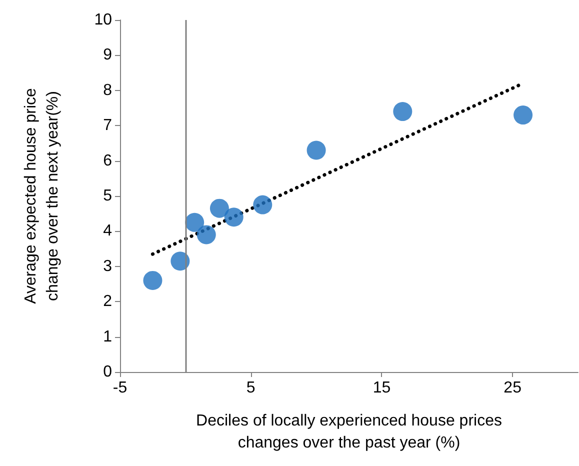 The width and height of the screenshot is (579, 466). What do you see at coordinates (513, 388) in the screenshot?
I see `x-tick-label: 25` at bounding box center [513, 388].